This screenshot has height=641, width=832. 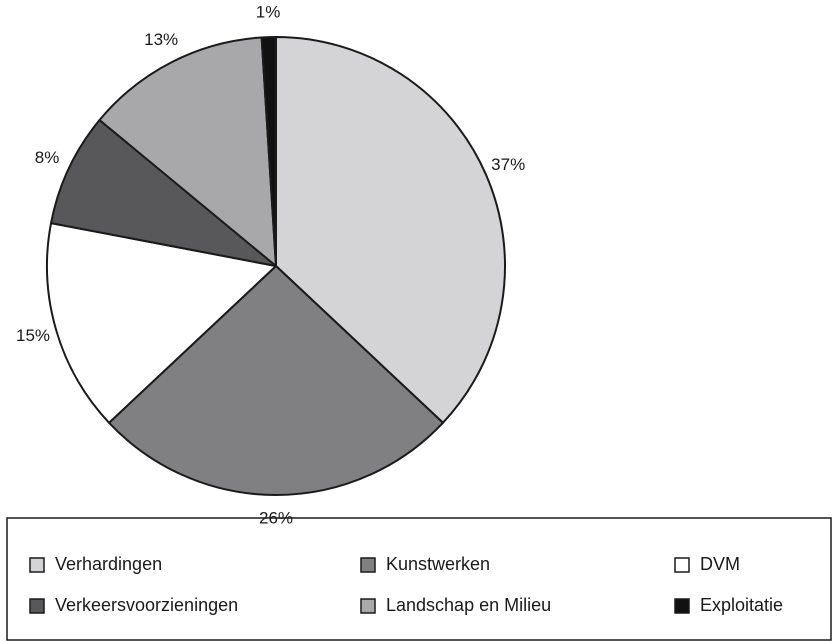 What do you see at coordinates (468, 605) in the screenshot?
I see `legend-label: Landschap en Milieu` at bounding box center [468, 605].